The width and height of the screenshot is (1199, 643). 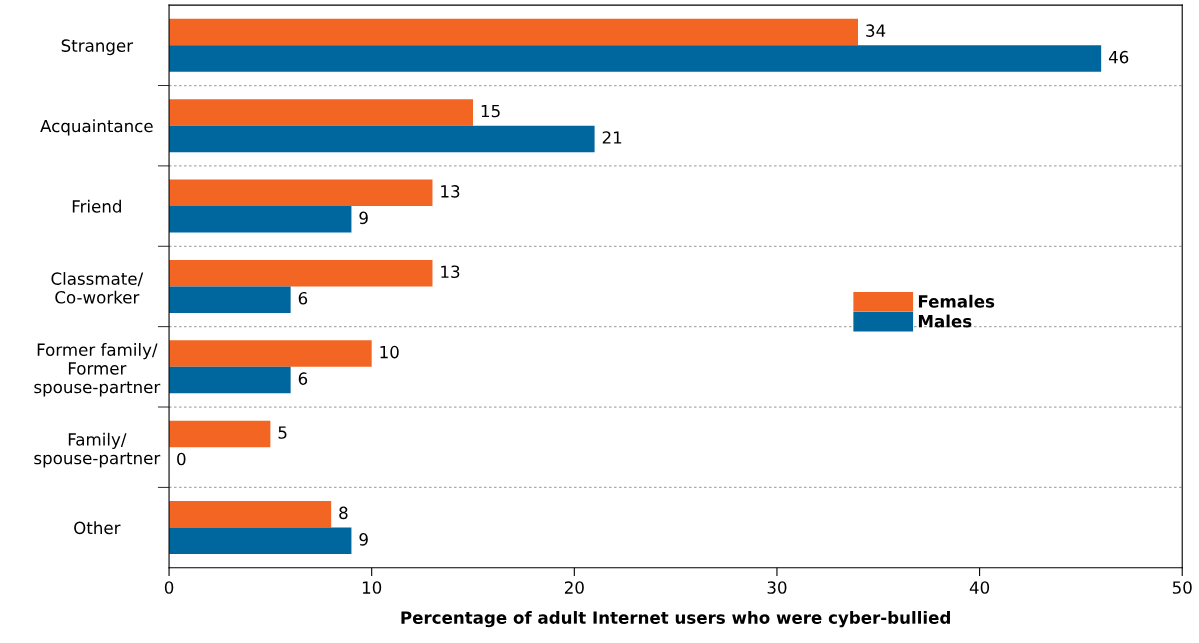 I want to click on y-tick-label: Acquaintance, so click(x=96, y=127).